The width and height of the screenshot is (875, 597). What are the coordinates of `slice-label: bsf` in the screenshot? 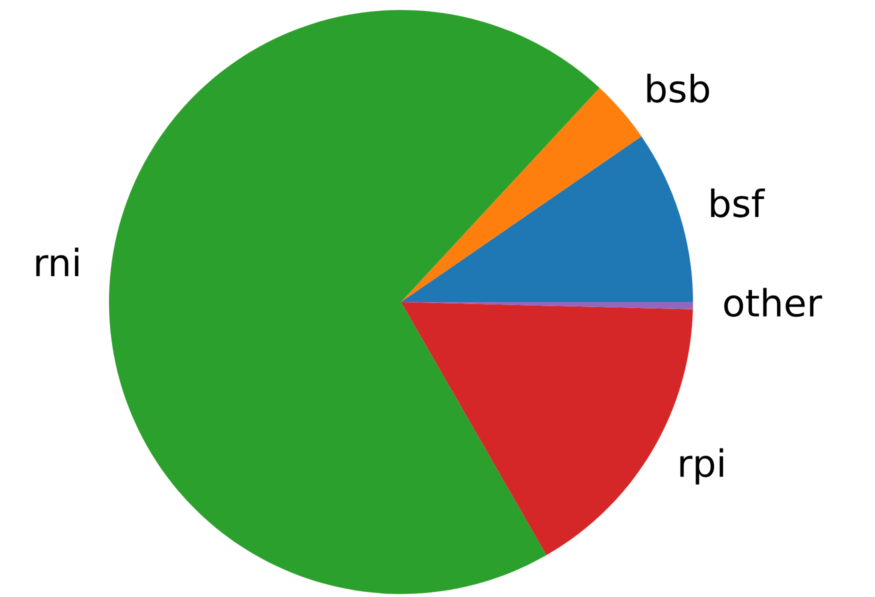 It's located at (738, 203).